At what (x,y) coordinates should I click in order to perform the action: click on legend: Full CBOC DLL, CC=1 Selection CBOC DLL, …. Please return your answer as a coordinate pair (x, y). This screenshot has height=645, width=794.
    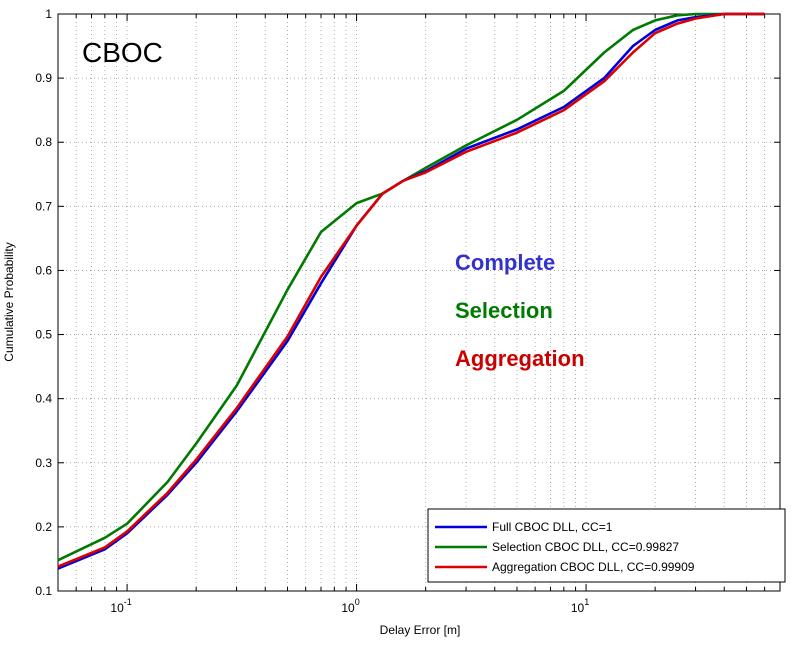
    Looking at the image, I should click on (606, 545).